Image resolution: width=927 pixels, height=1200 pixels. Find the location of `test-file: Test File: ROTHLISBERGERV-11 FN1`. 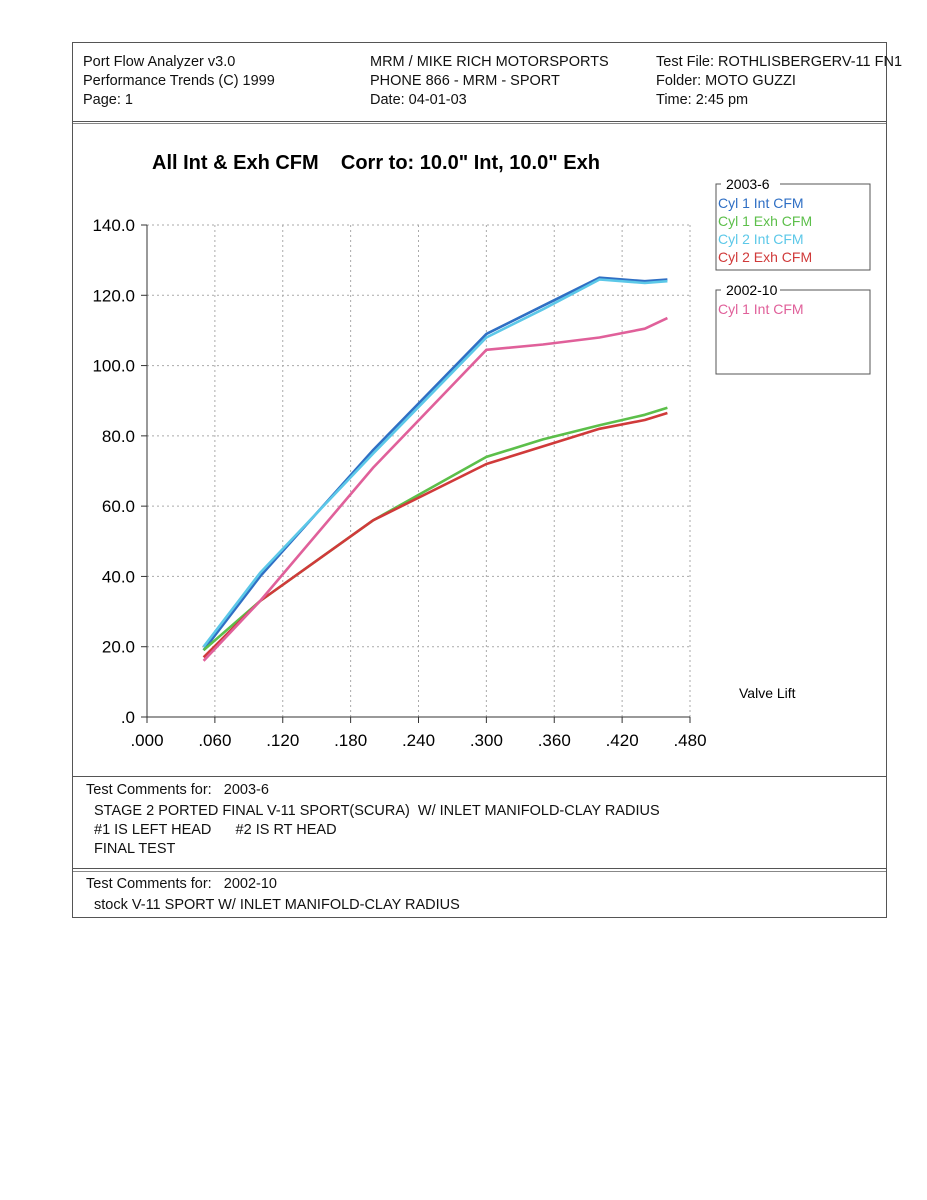

test-file: Test File: ROTHLISBERGERV-11 FN1 is located at coordinates (779, 62).